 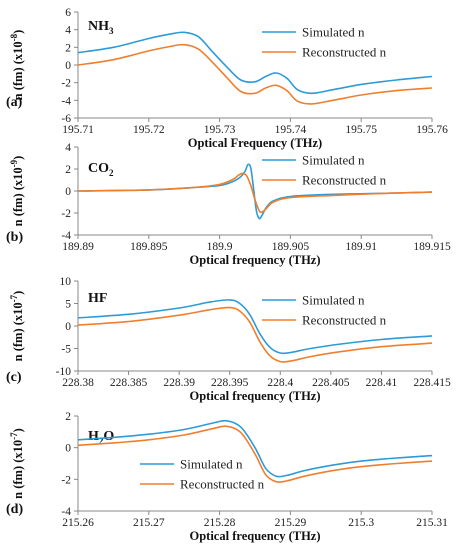 What do you see at coordinates (17, 191) in the screenshot?
I see `y-axis-label: n (fm) (x10-9)` at bounding box center [17, 191].